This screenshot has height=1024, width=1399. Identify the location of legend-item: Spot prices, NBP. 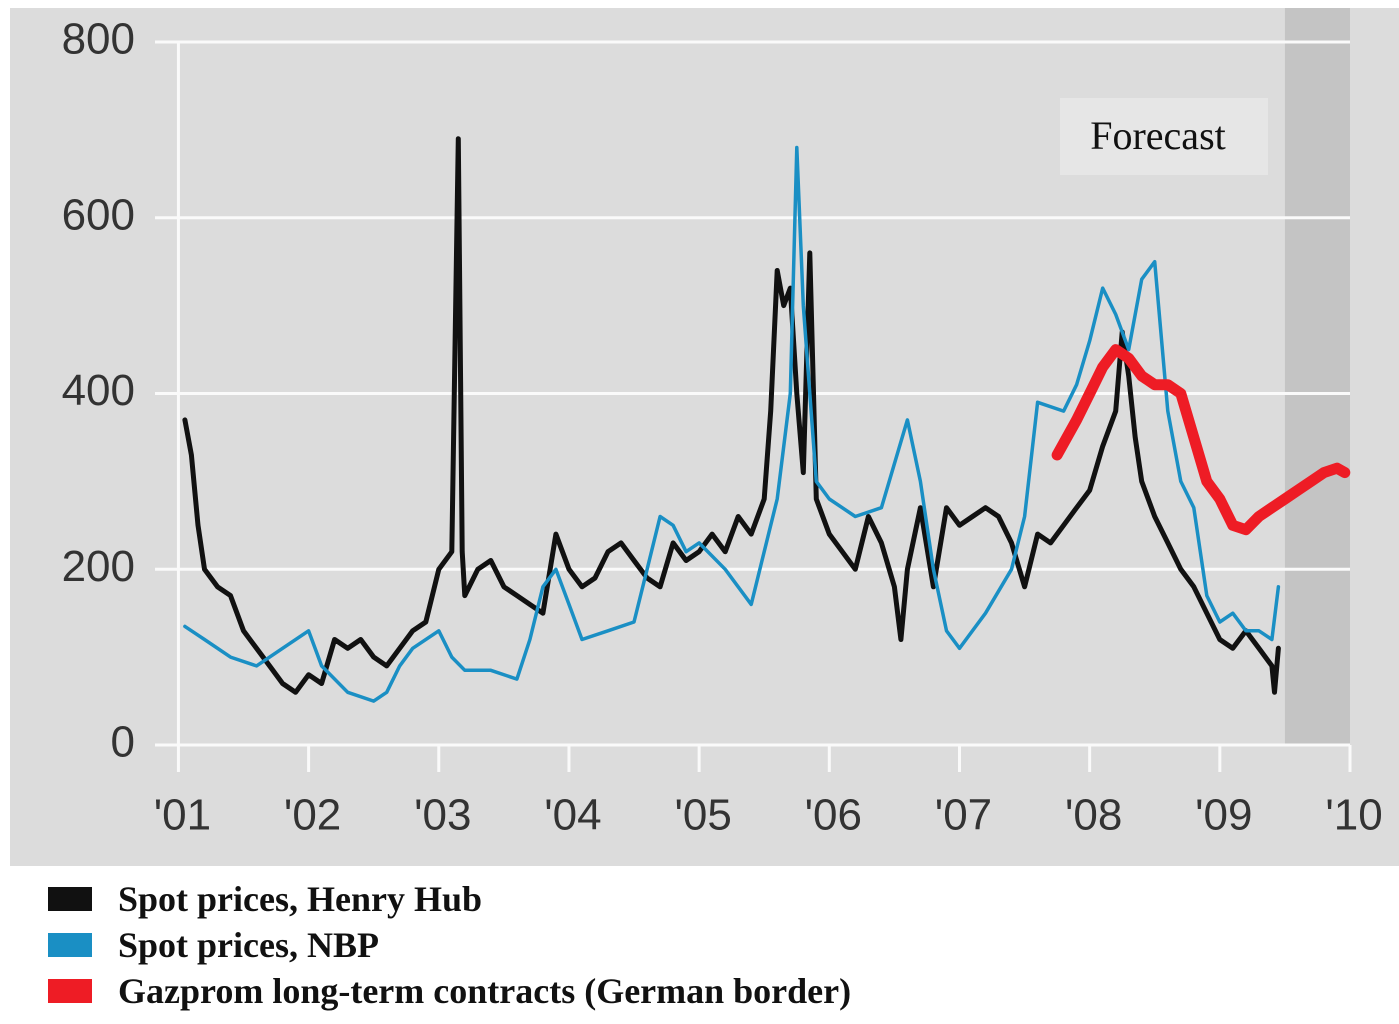
(449, 945).